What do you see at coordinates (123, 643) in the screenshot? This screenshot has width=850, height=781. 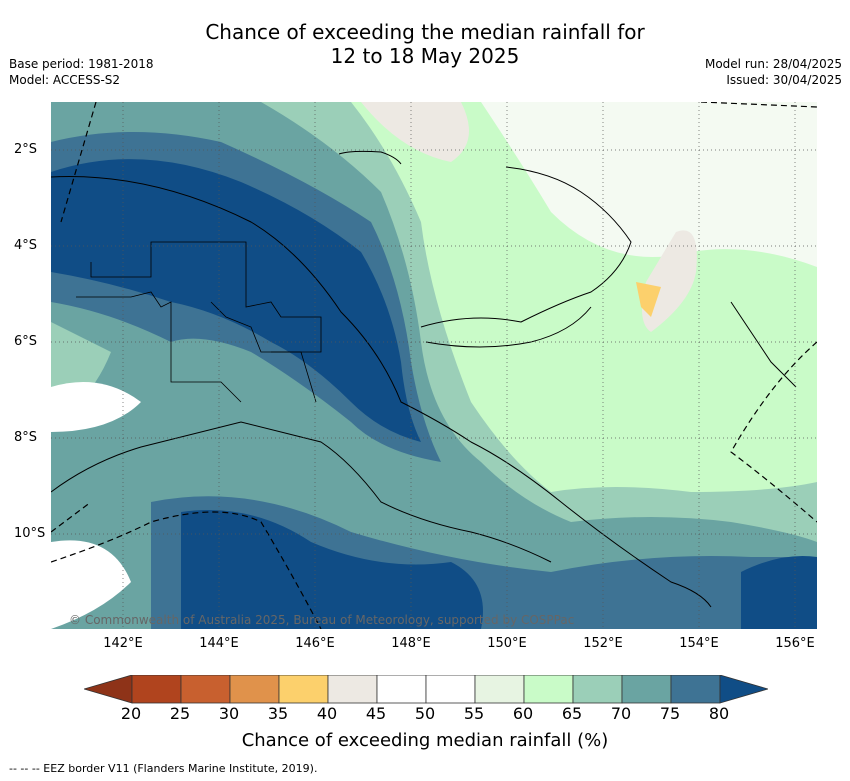 I see `x-tick-142: 142°E` at bounding box center [123, 643].